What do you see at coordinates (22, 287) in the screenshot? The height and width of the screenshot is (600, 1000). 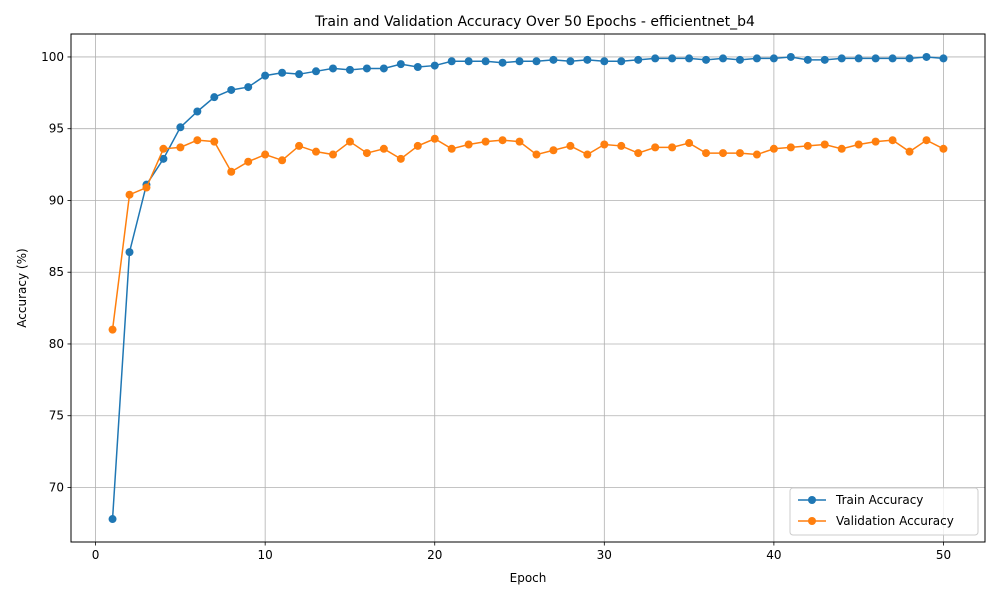 I see `y-axis-label: Accuracy (%)` at bounding box center [22, 287].